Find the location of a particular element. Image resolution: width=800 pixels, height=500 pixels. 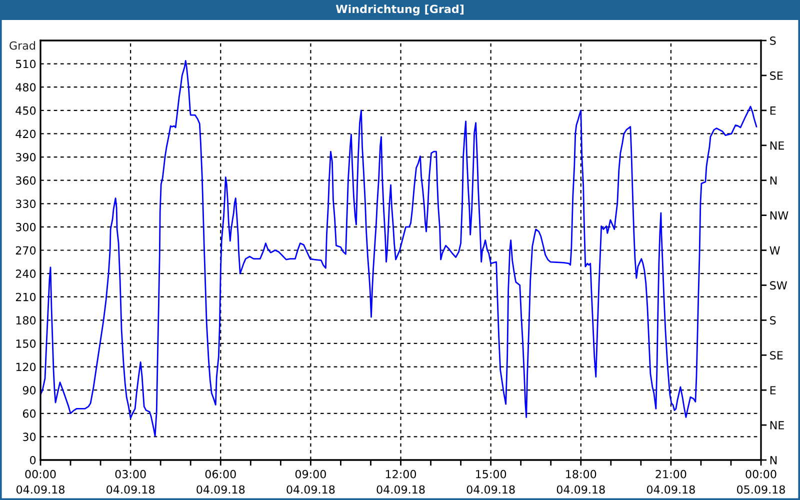

chart-title: Windrichtung [Grad] is located at coordinates (400, 10).